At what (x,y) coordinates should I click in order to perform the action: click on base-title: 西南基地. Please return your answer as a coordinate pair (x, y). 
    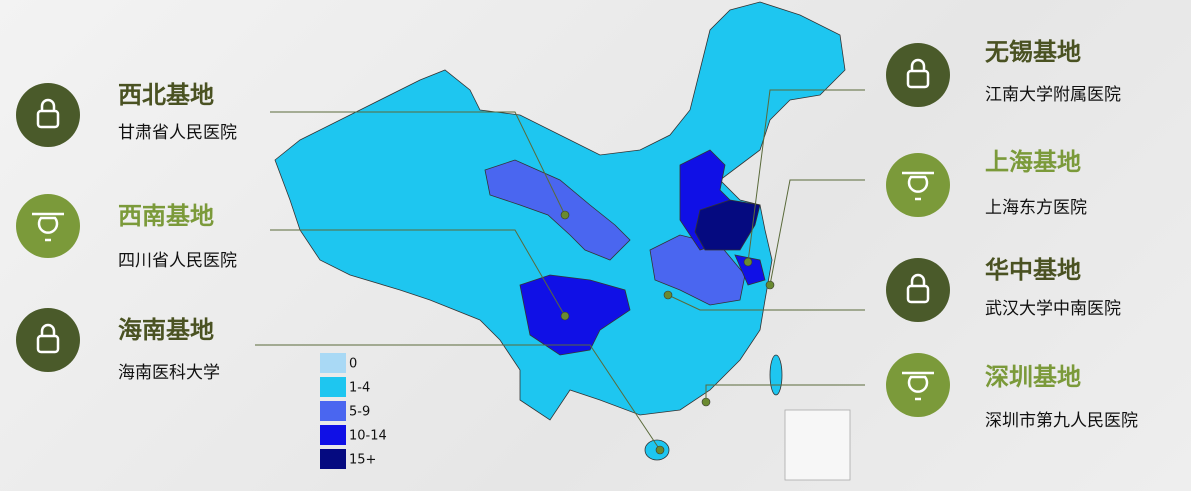
    Looking at the image, I should click on (166, 216).